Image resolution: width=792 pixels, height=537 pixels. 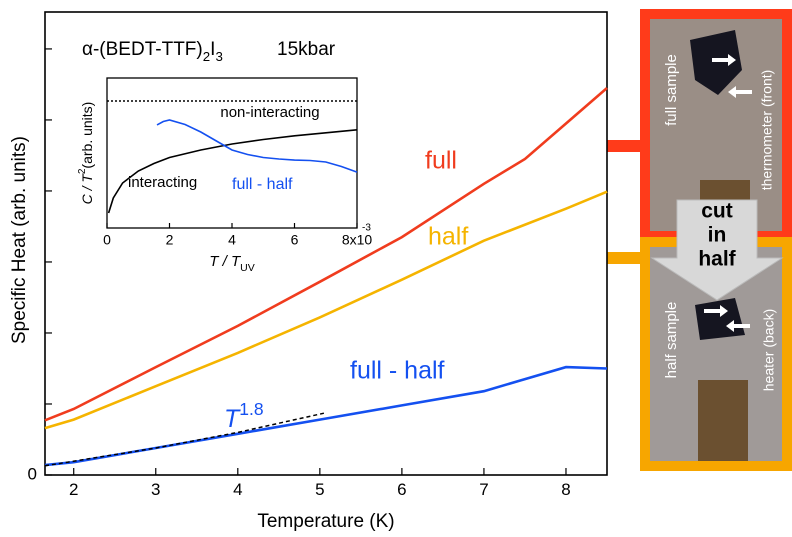 I want to click on photo-label: half sample, so click(x=671, y=340).